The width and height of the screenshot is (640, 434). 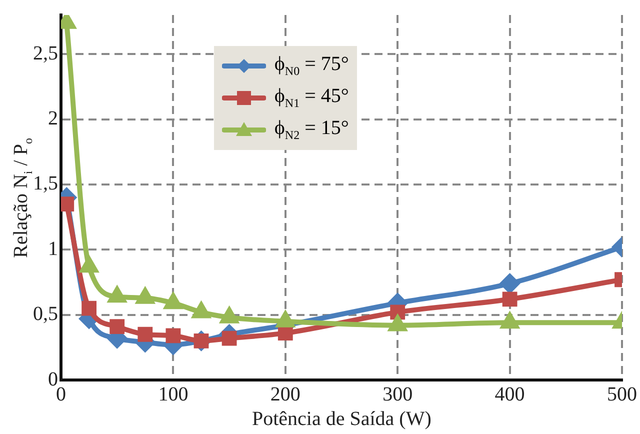 What do you see at coordinates (311, 98) in the screenshot?
I see `legend-label: ϕ$_{N1}$ = 45°` at bounding box center [311, 98].